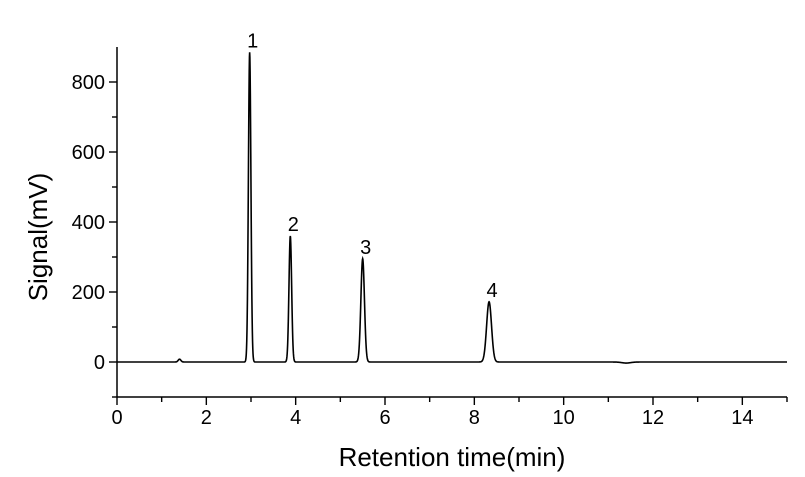 Image resolution: width=805 pixels, height=477 pixels. What do you see at coordinates (94, 235) in the screenshot?
I see `y-axis-ticks: 0 200 400 600 800` at bounding box center [94, 235].